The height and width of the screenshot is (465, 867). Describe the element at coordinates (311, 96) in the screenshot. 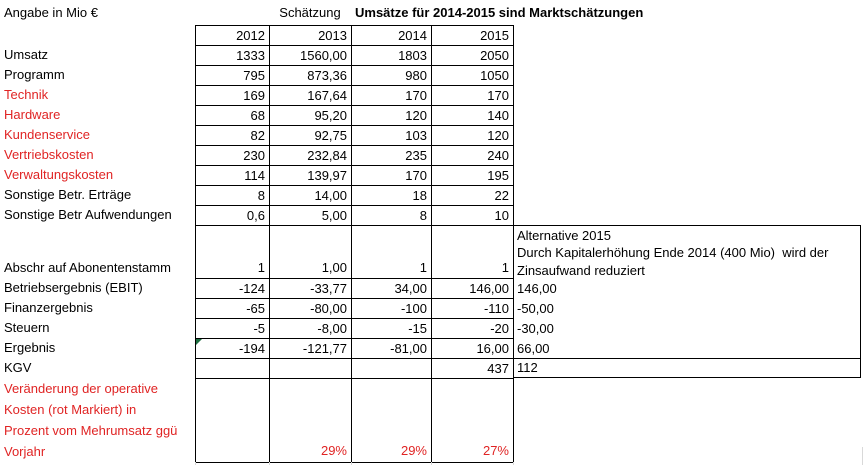

I see `value-cell: 167,64` at that location.